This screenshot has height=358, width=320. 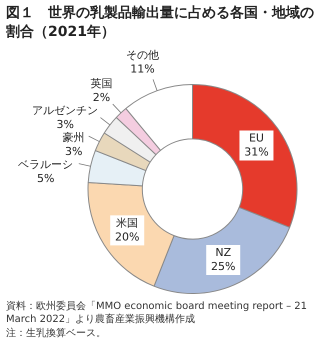 I want to click on data-label: 2%, so click(x=101, y=97).